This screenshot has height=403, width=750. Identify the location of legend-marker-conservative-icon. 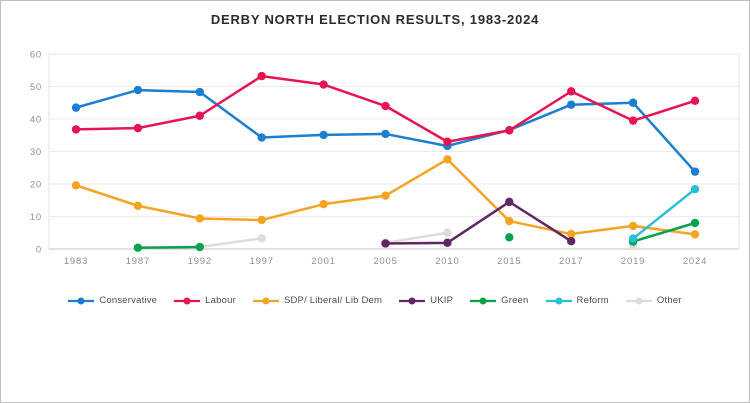
(81, 300).